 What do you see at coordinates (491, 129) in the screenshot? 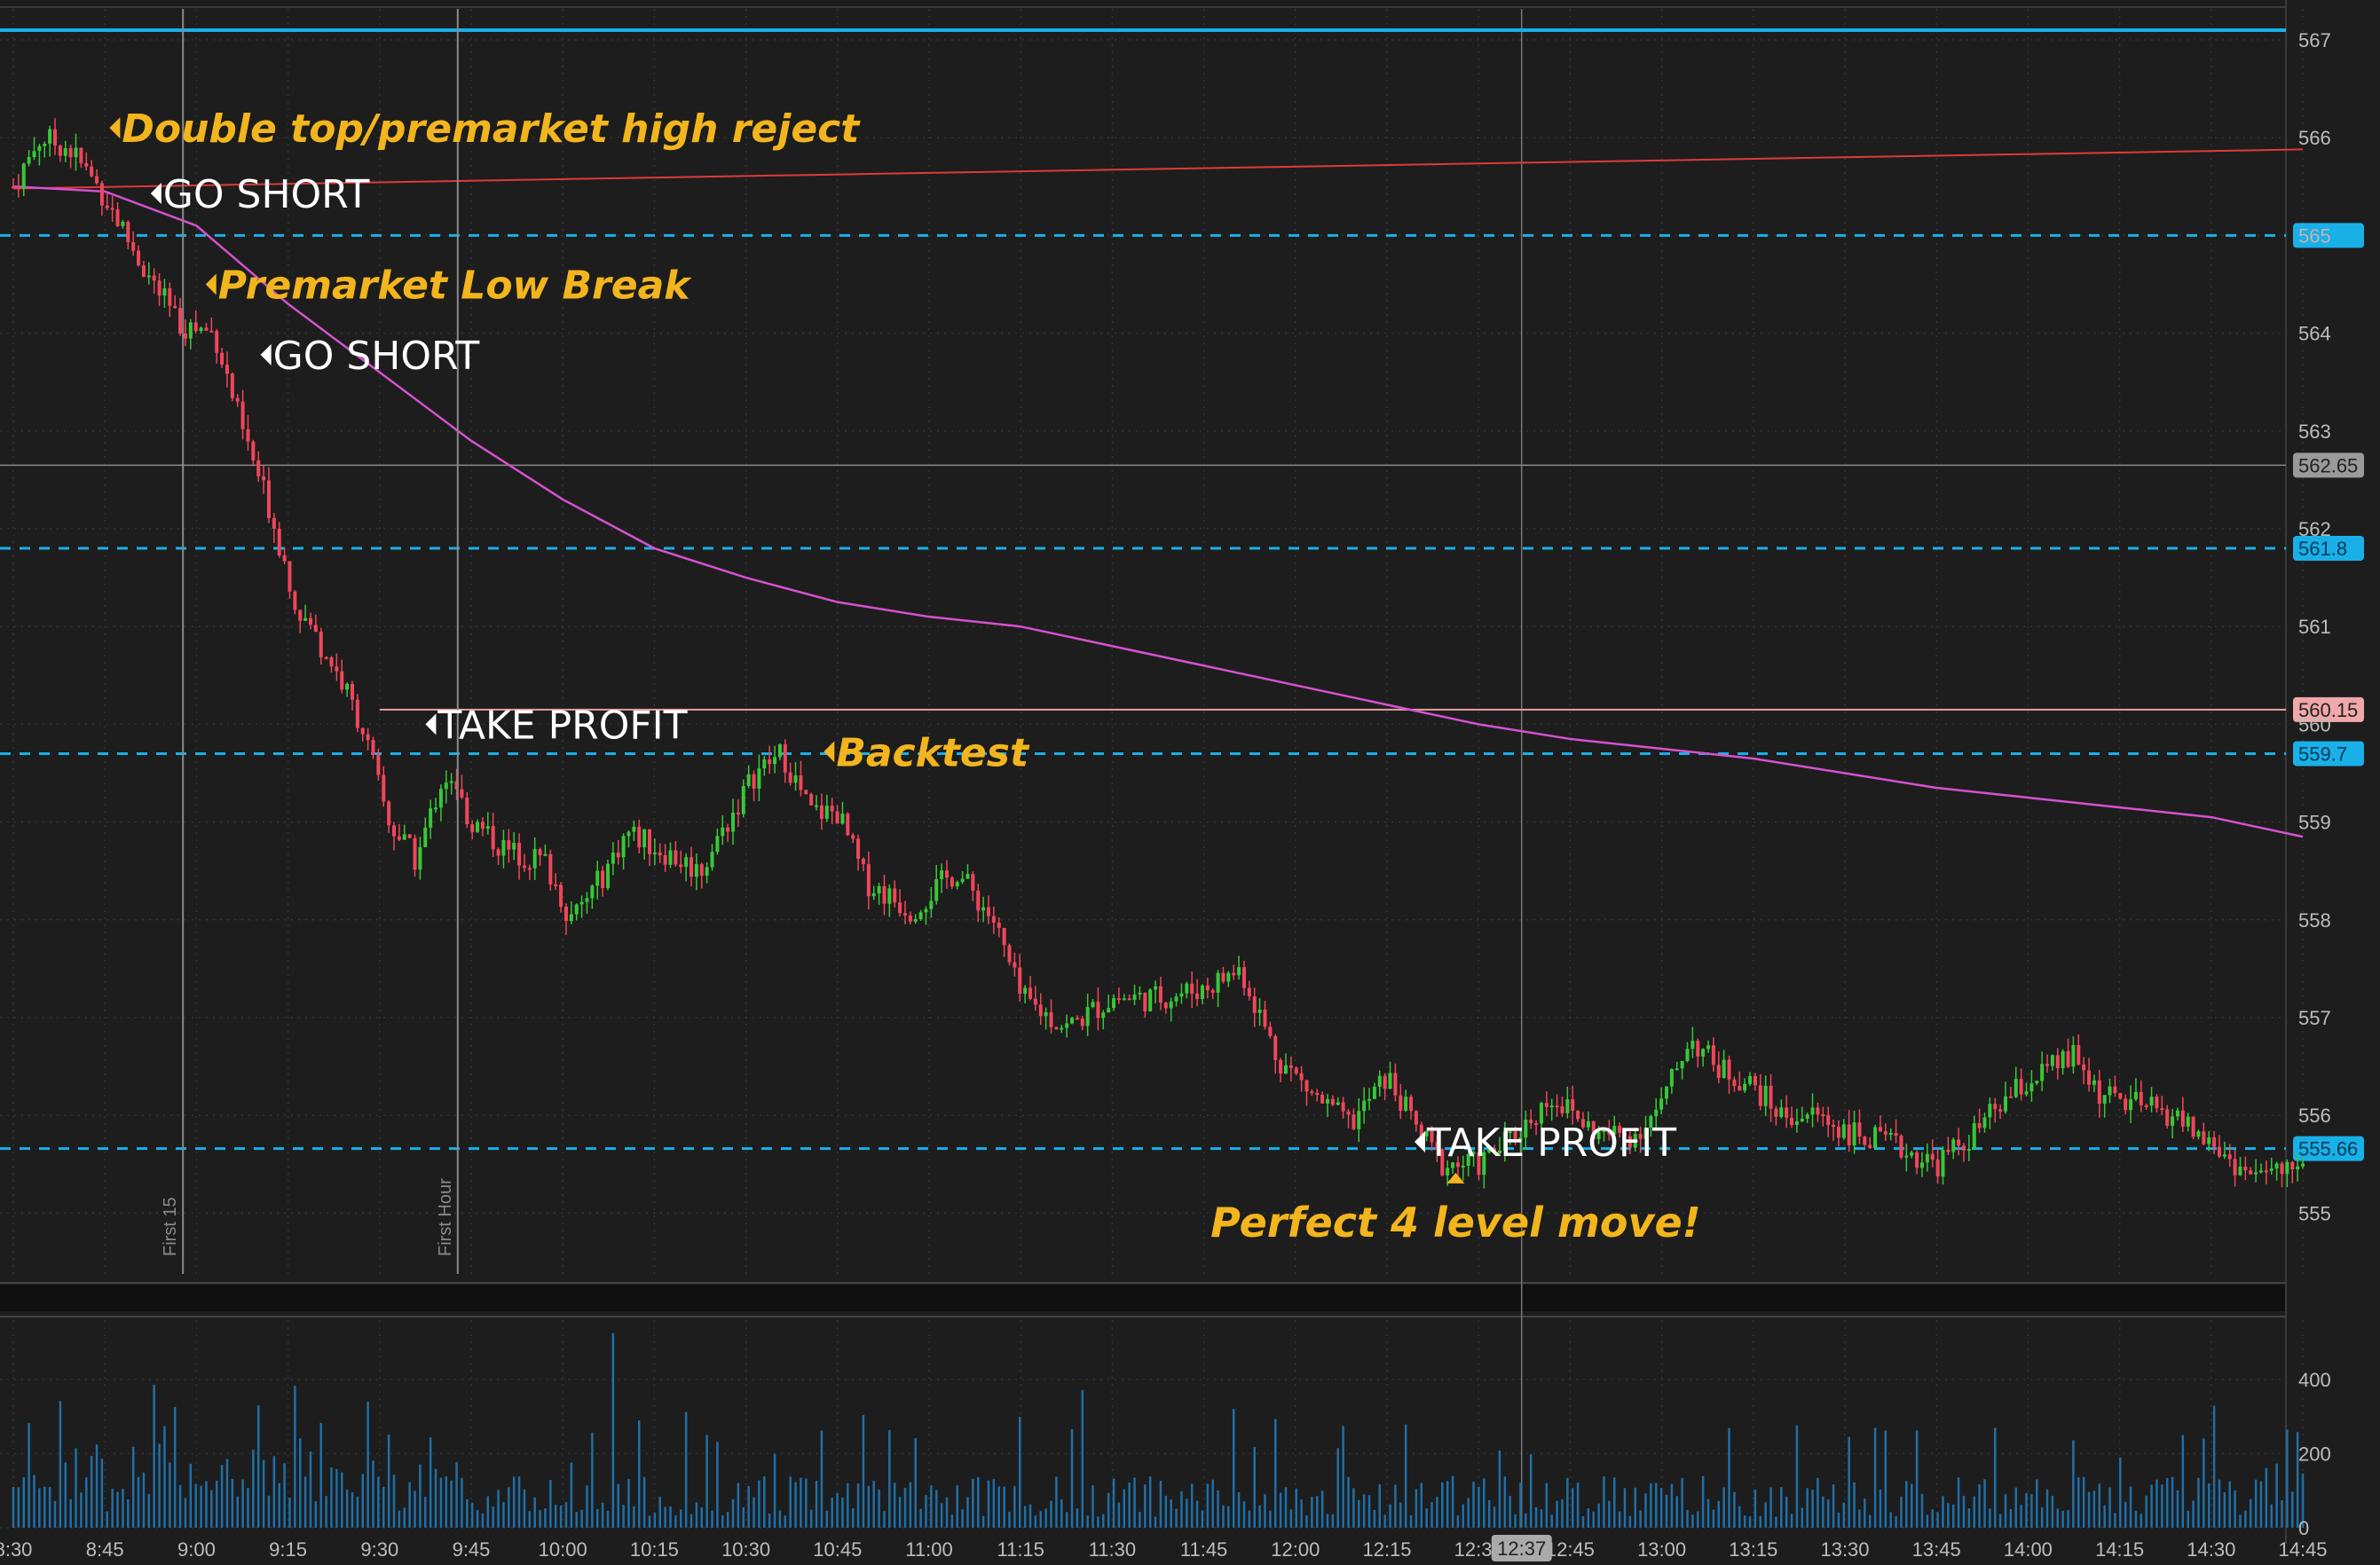
I see `annotation-text: Double top/premarket high reject` at bounding box center [491, 129].